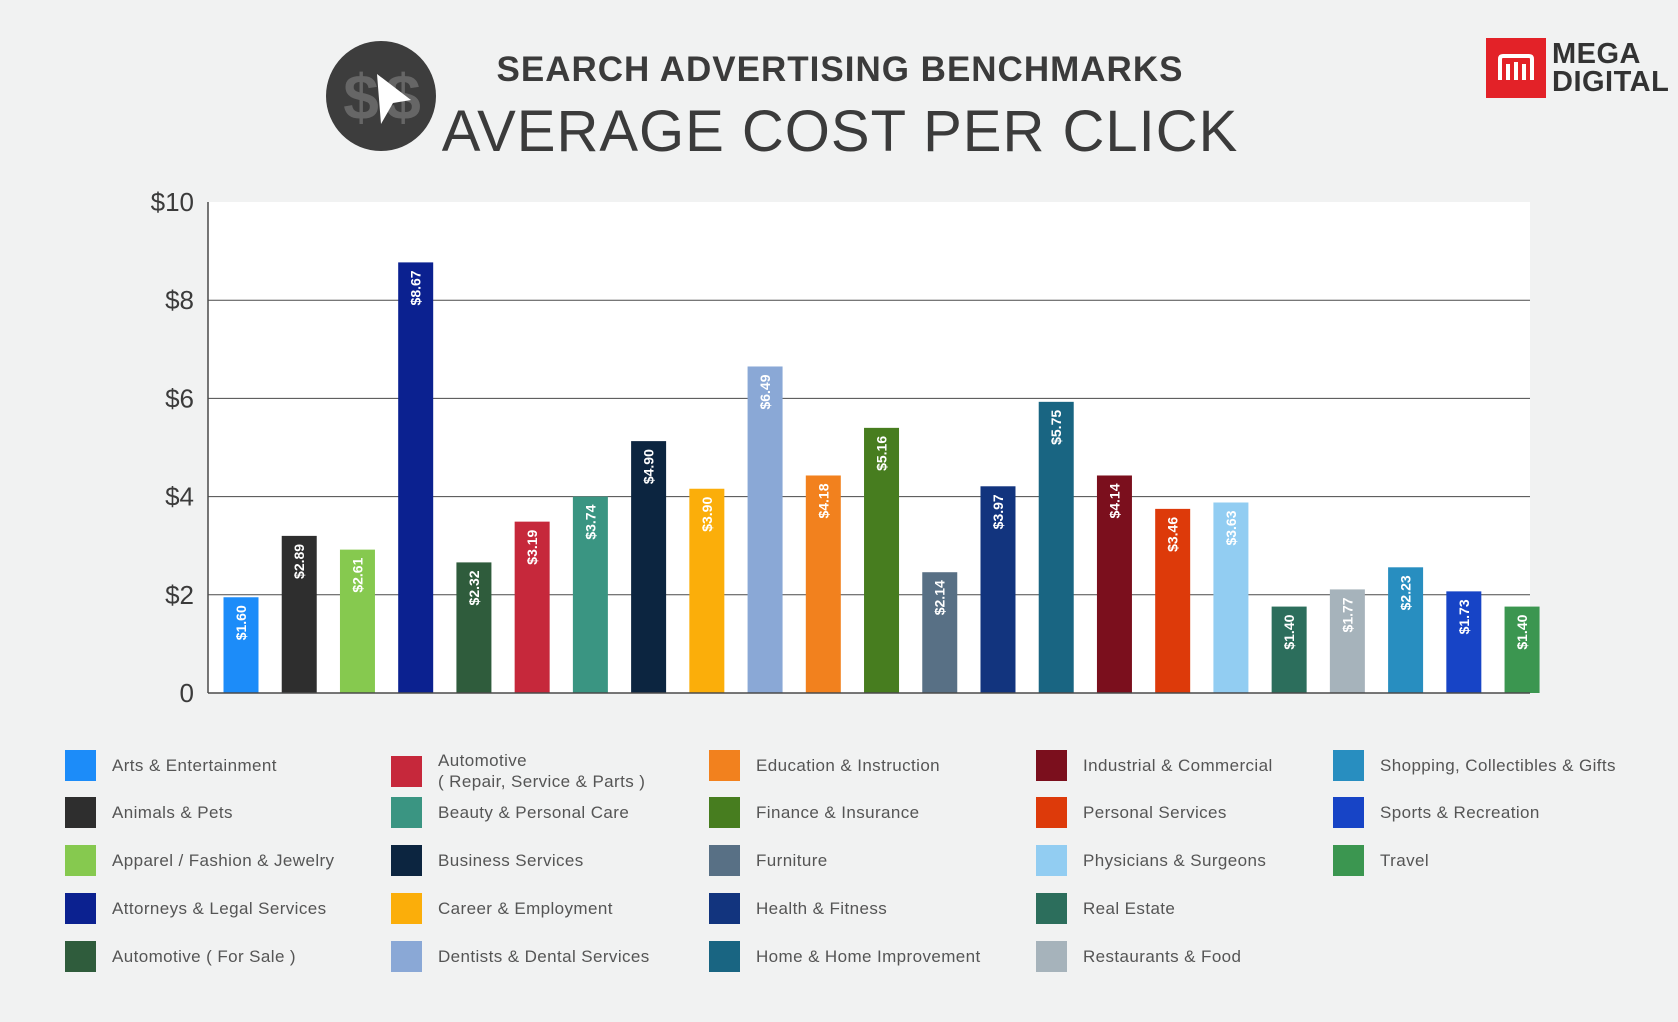 The height and width of the screenshot is (1022, 1678). Describe the element at coordinates (179, 300) in the screenshot. I see `y-tick-label: $8` at that location.